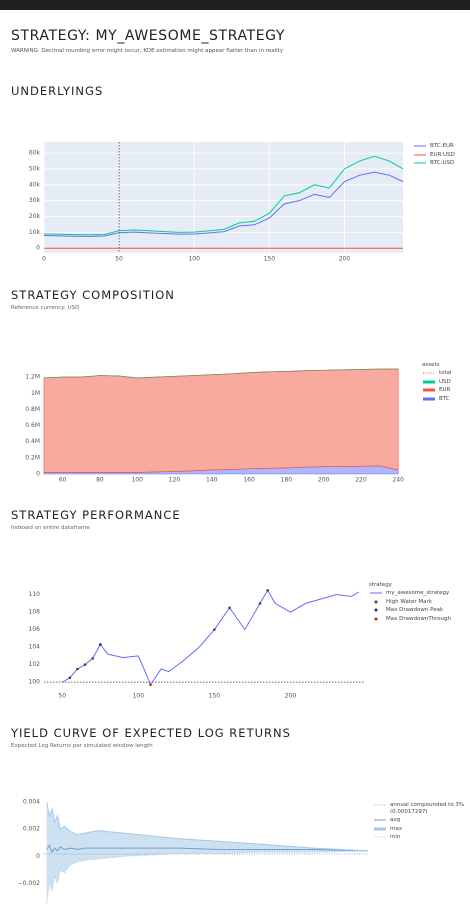 Image resolution: width=470 pixels, height=906 pixels. Describe the element at coordinates (93, 295) in the screenshot. I see `section-title: STRATEGY COMPOSITION` at that location.